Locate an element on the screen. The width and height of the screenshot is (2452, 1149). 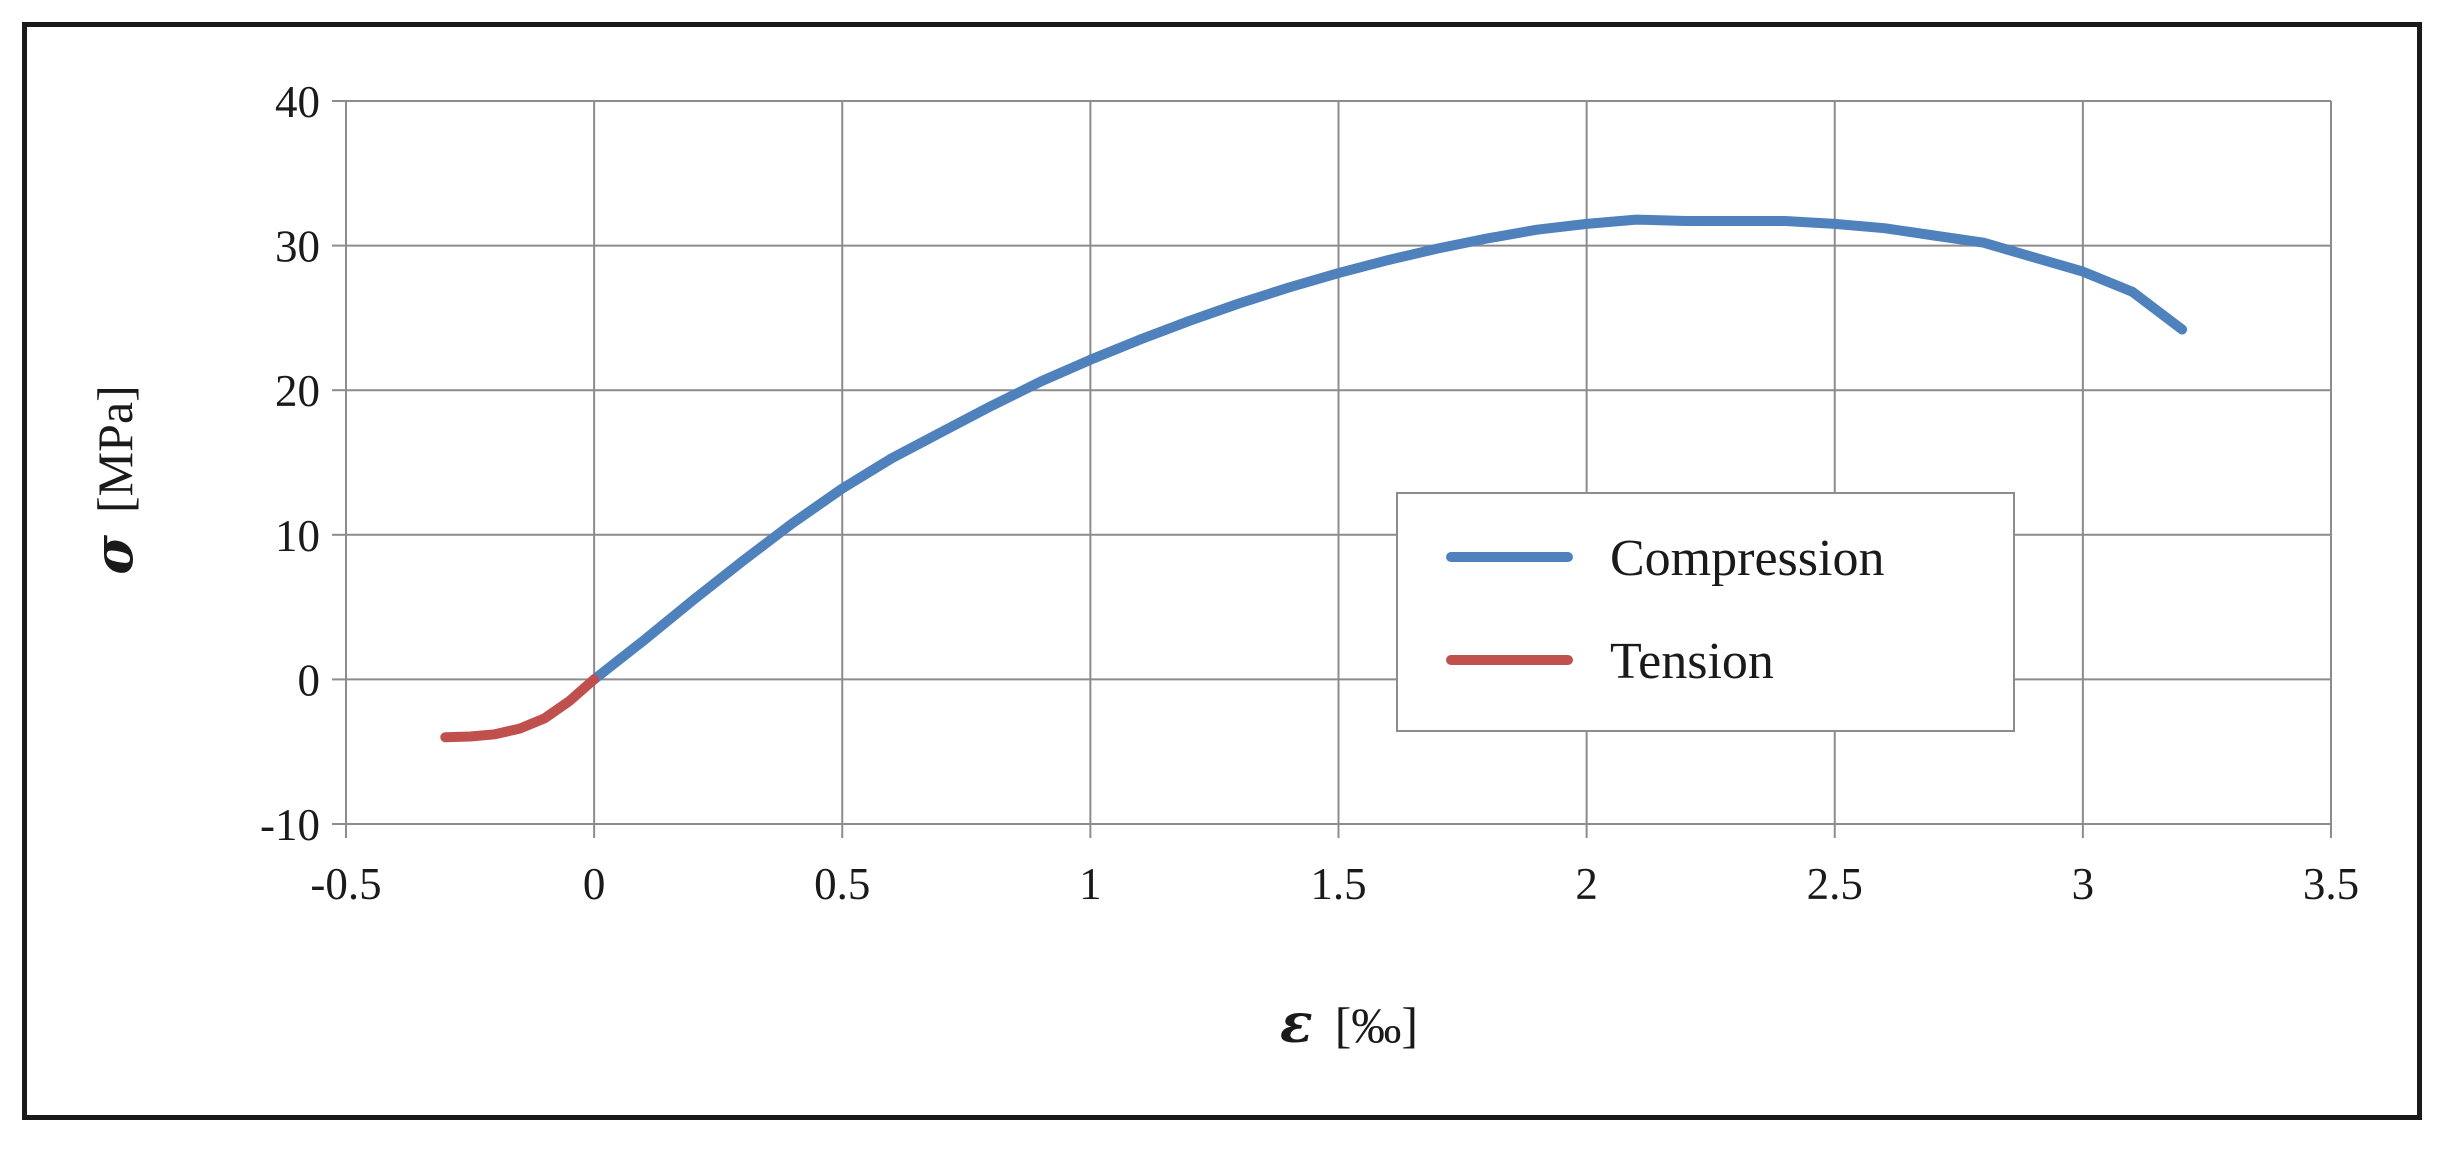
x-tick-label: 3.5 is located at coordinates (2331, 884).